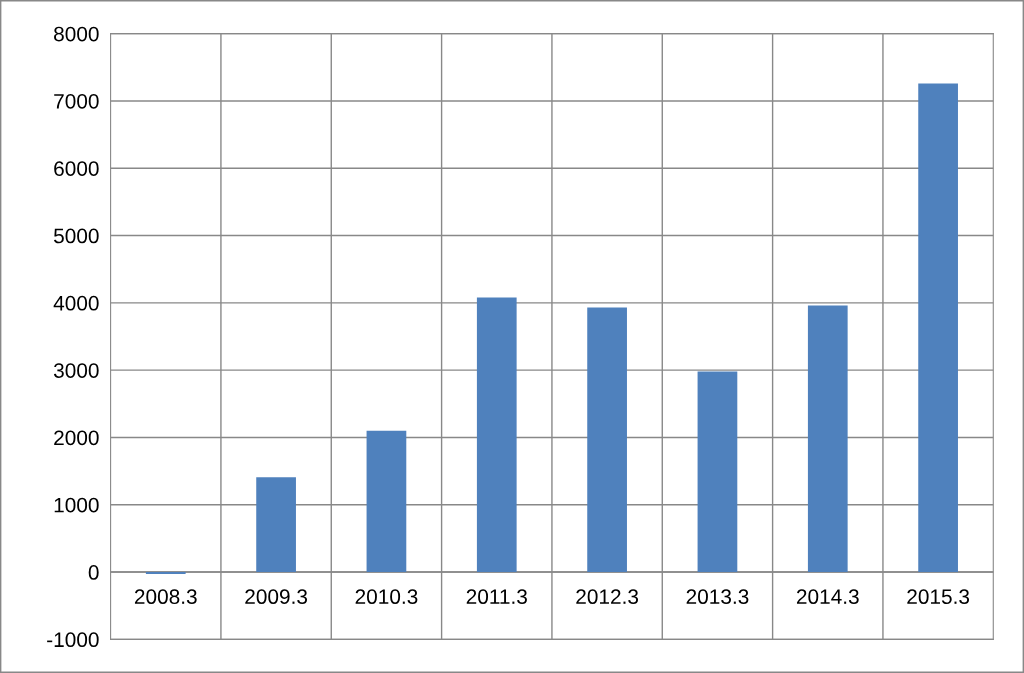 This screenshot has width=1024, height=673. I want to click on y-tick-label: 6000, so click(76, 168).